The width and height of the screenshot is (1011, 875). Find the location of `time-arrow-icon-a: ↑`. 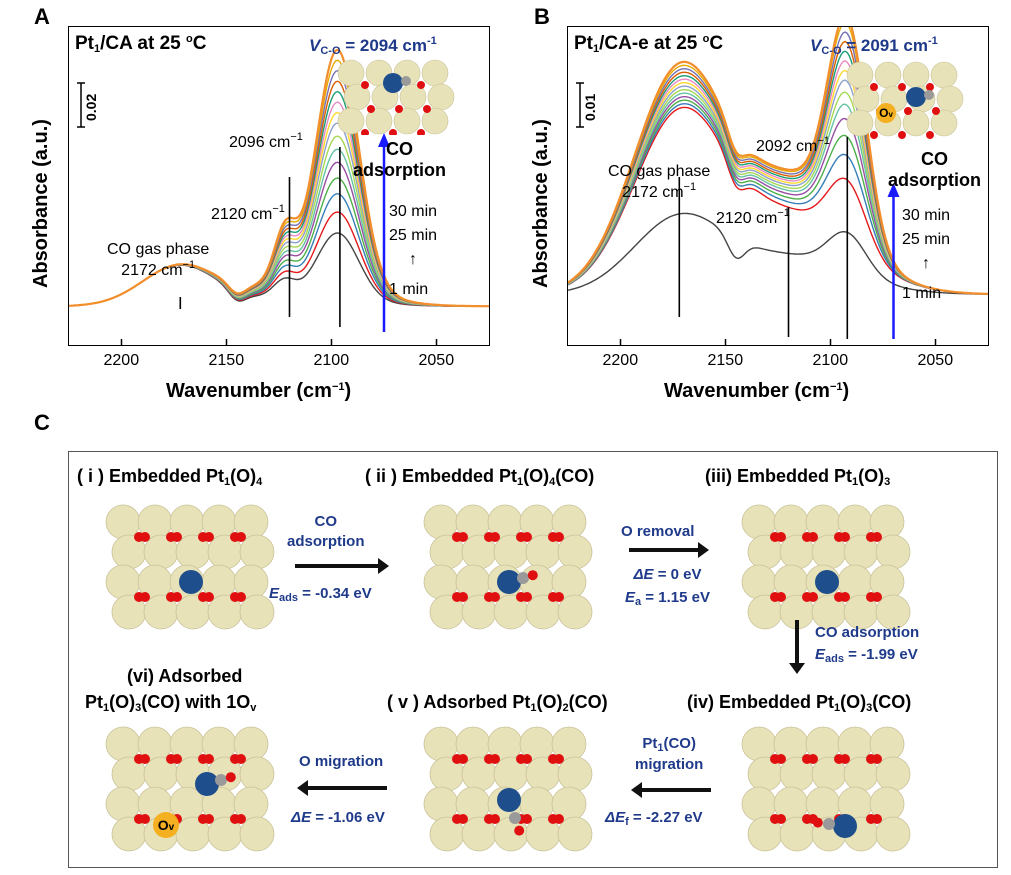

time-arrow-icon-a: ↑ is located at coordinates (413, 259).